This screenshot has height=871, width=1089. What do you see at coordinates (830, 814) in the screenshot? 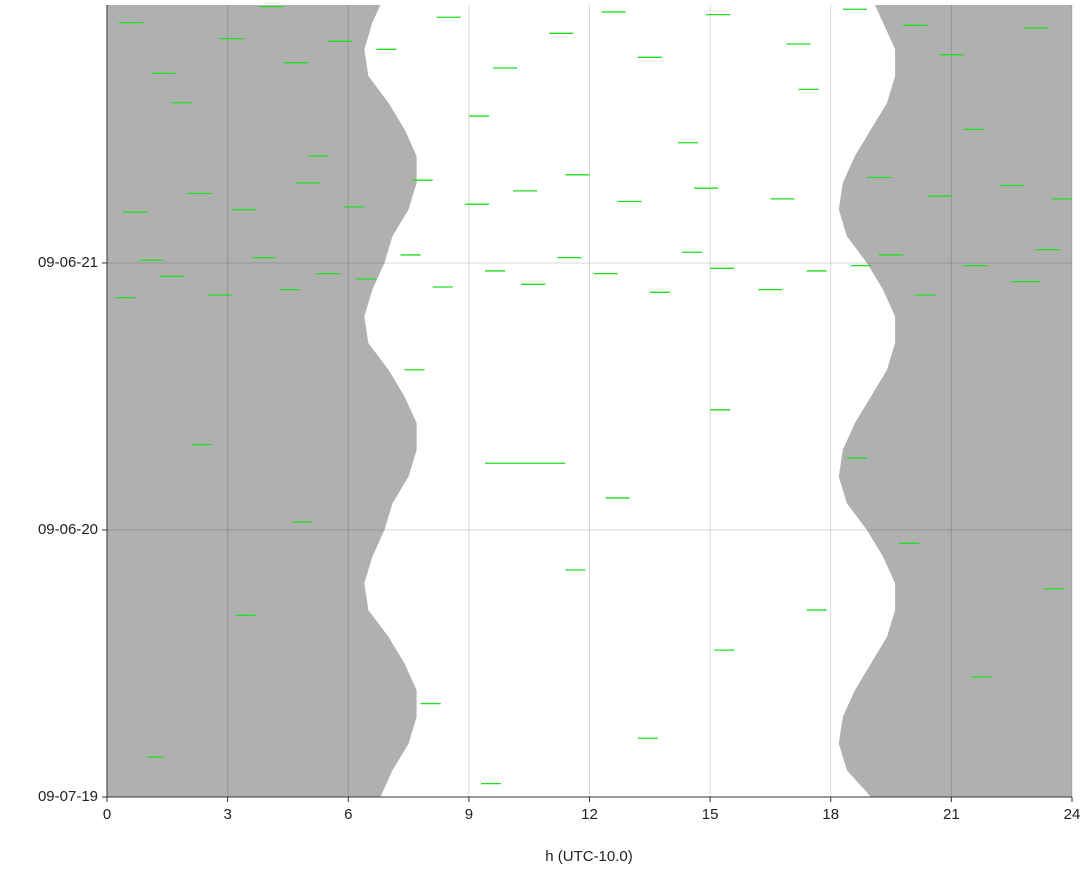
I see `x-tick-label: 18` at bounding box center [830, 814].